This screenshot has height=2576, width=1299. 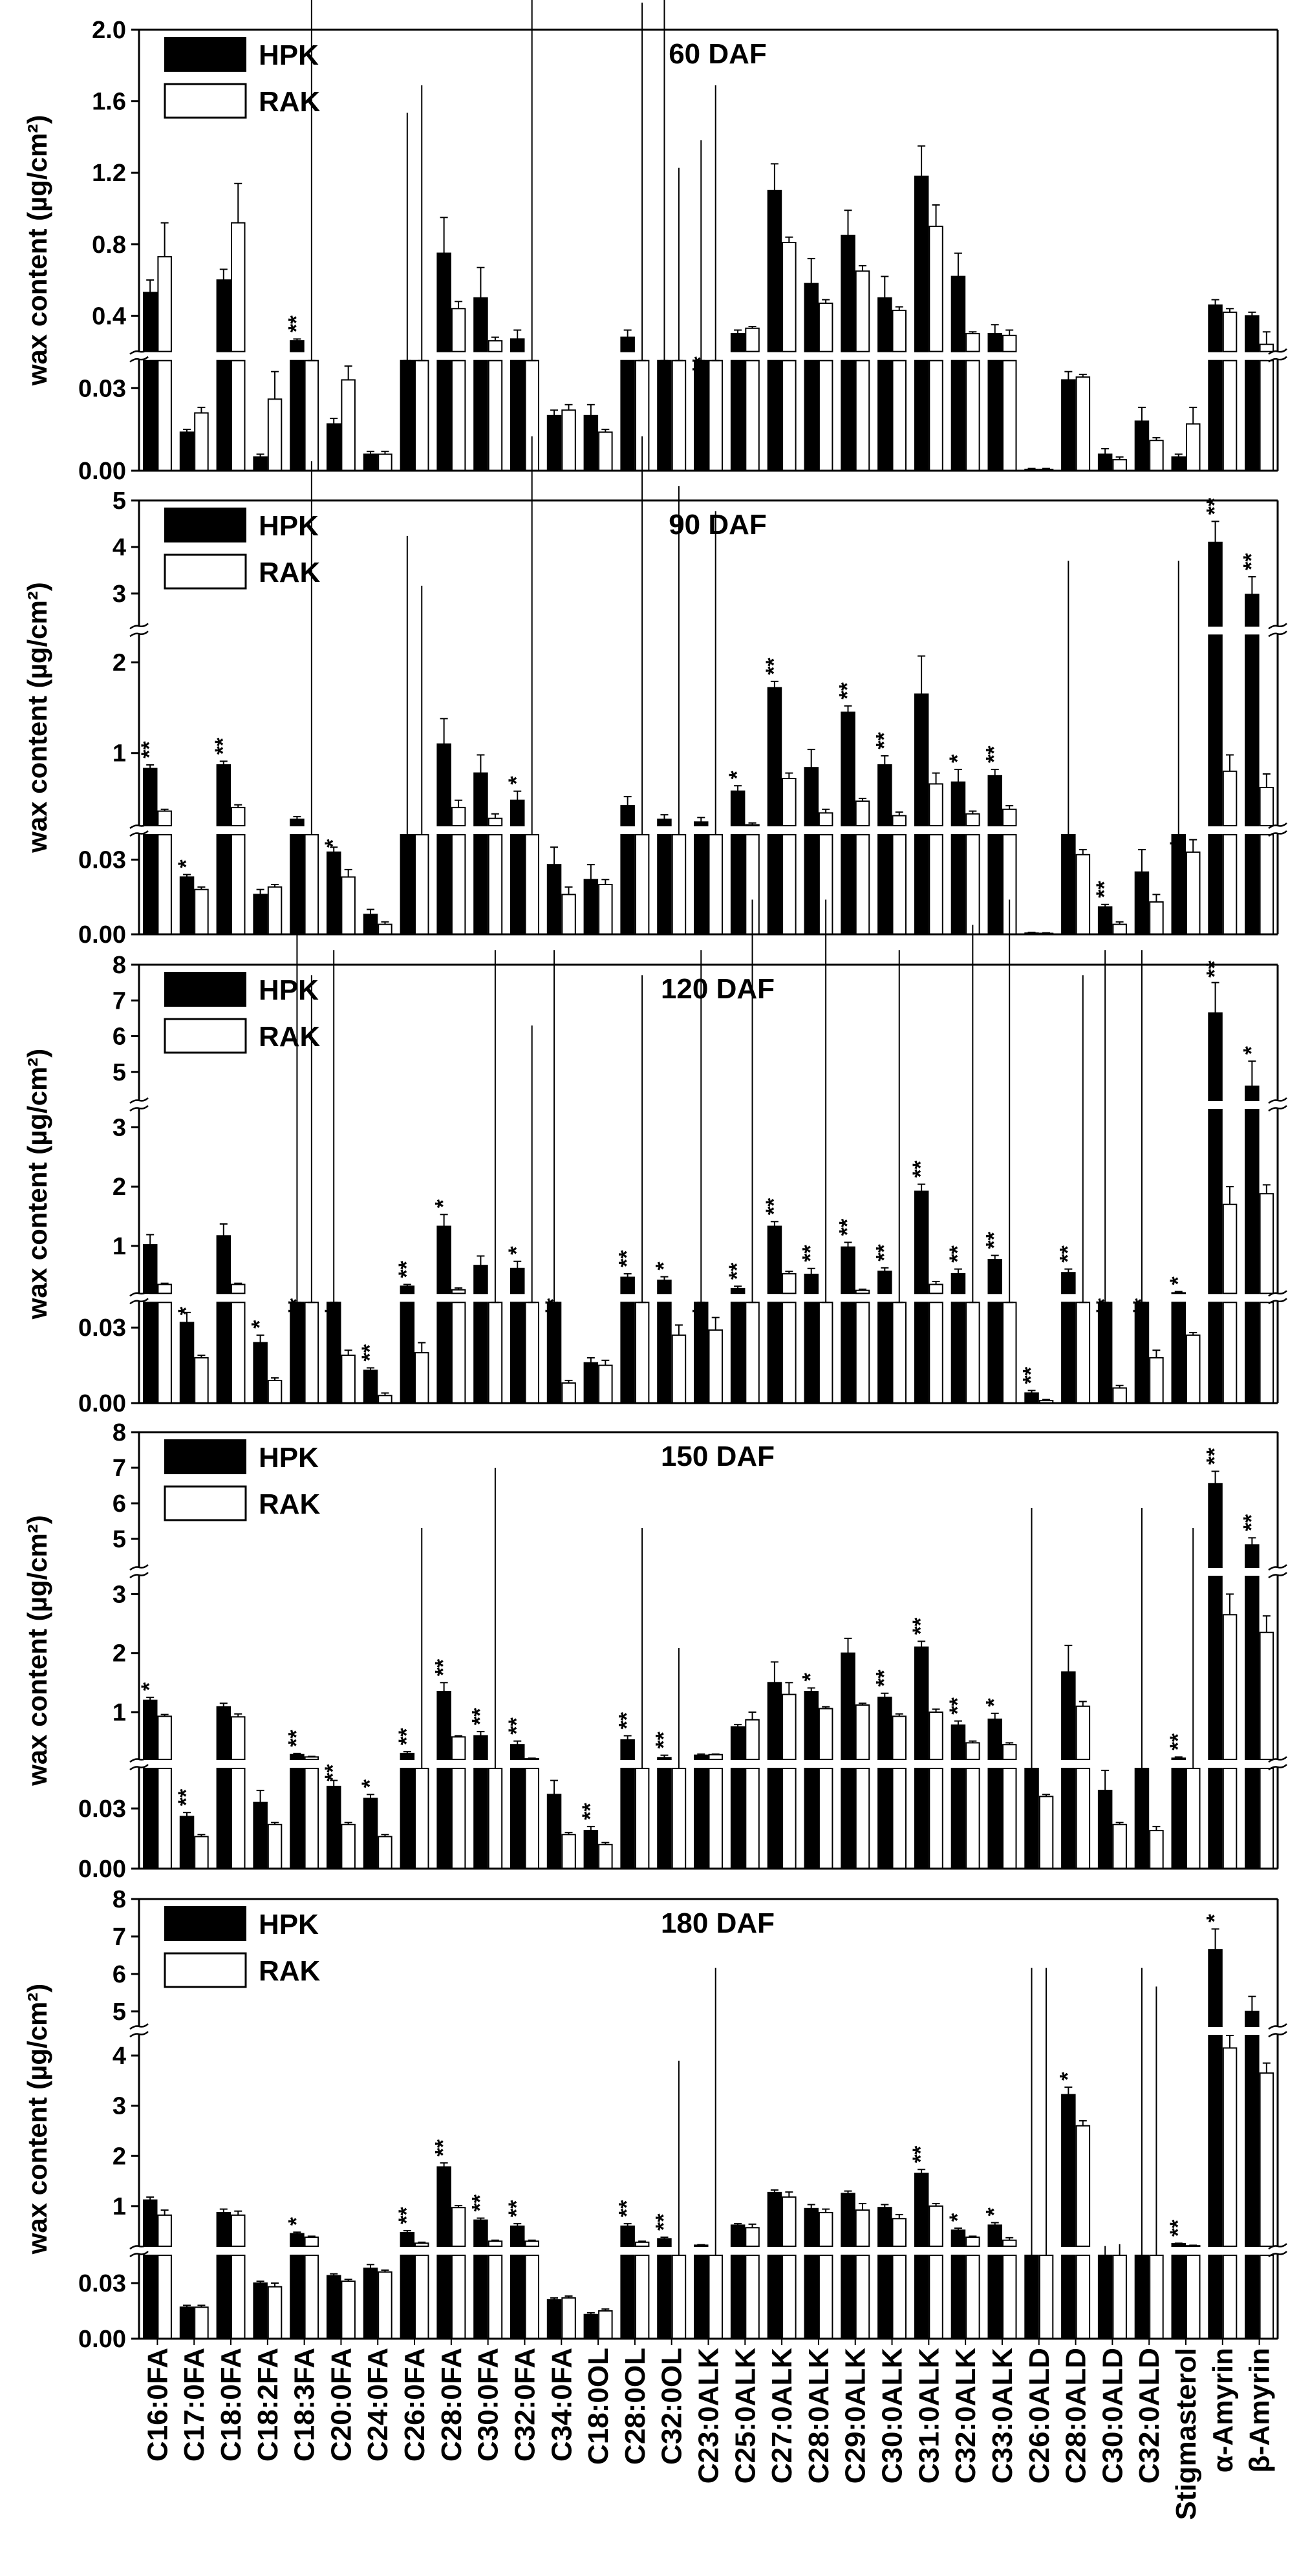 What do you see at coordinates (936, 1288) in the screenshot?
I see `bar-rak-p3-c21-seg1` at bounding box center [936, 1288].